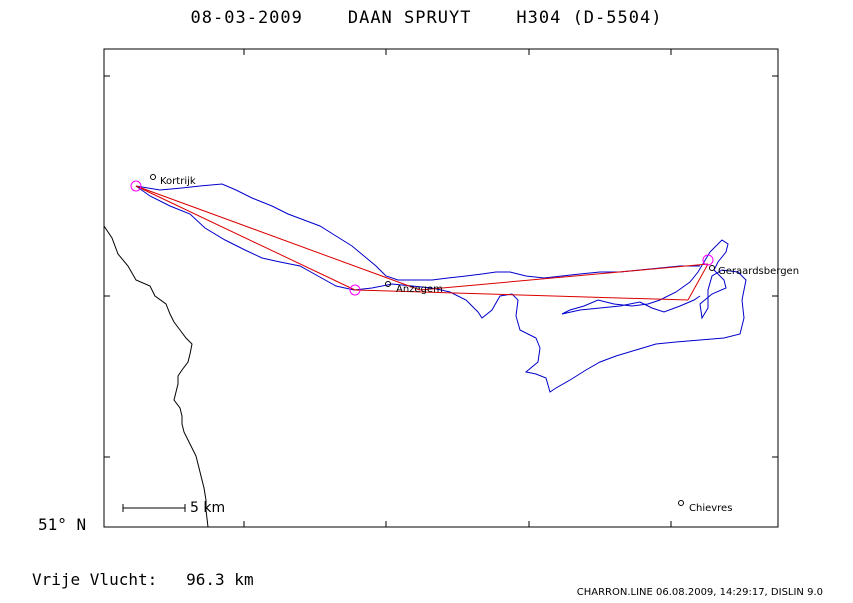 The width and height of the screenshot is (853, 603). I want to click on place-label-chievres: Chievres, so click(710, 508).